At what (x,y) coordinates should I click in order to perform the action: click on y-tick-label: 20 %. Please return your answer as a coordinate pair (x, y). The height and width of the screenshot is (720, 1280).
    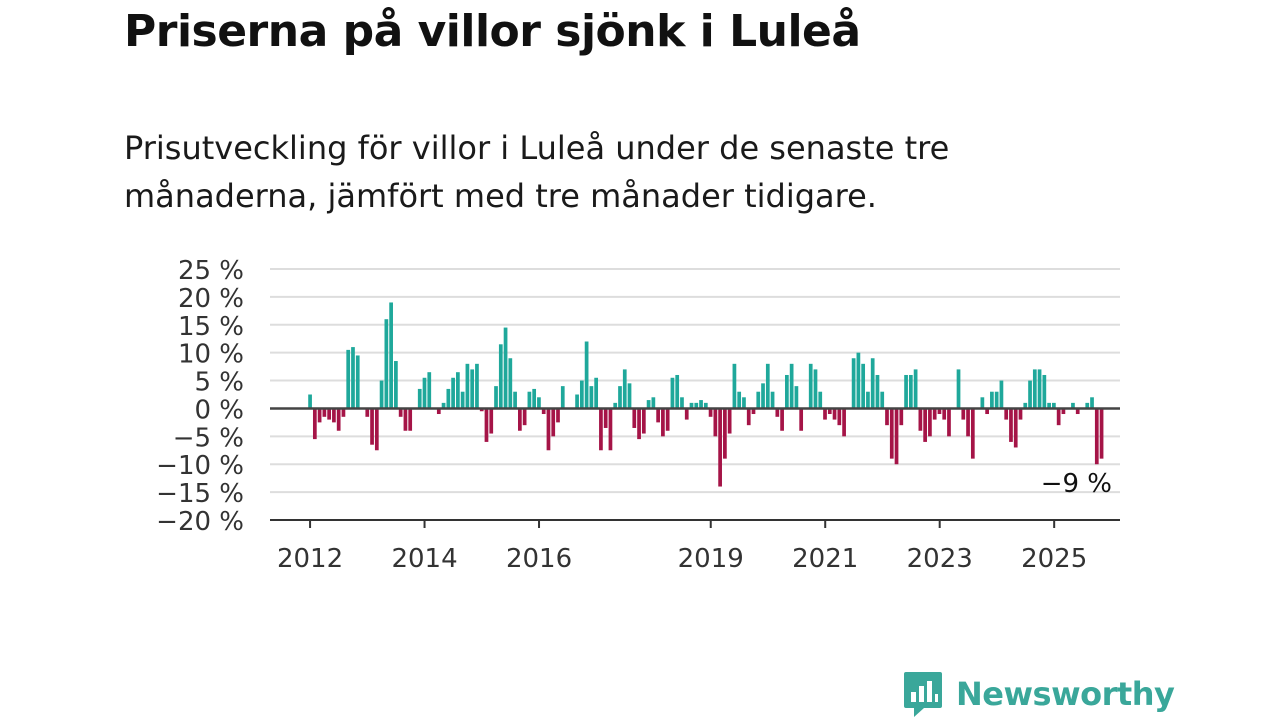
    Looking at the image, I should click on (211, 299).